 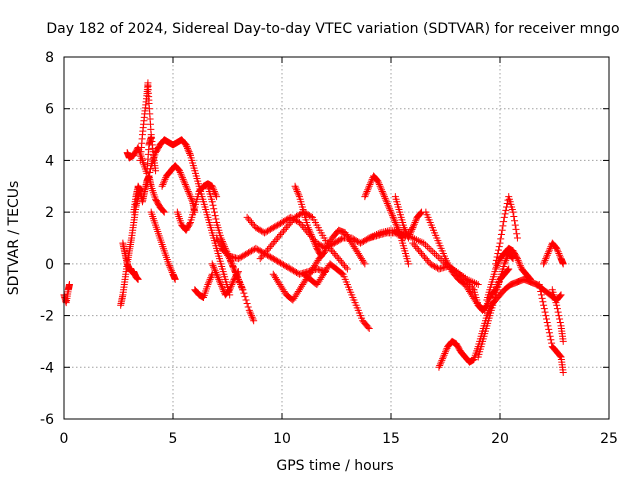 What do you see at coordinates (500, 439) in the screenshot?
I see `x-tick-label: 20` at bounding box center [500, 439].